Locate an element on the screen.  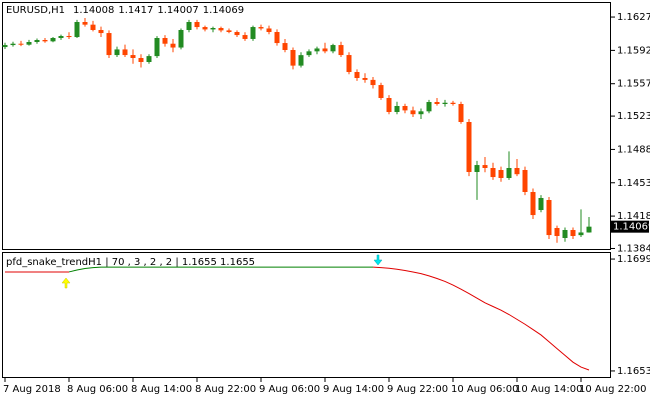
header-ohlc: 1.14069 is located at coordinates (223, 10).